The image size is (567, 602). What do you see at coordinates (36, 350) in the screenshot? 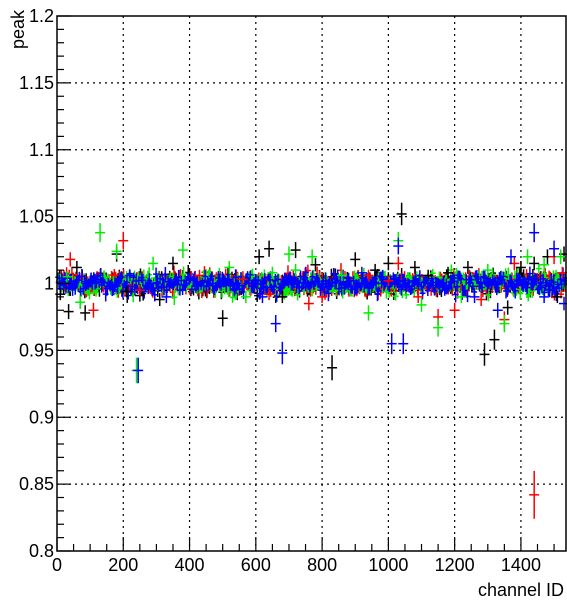
I see `y-tick-label: 0.95` at bounding box center [36, 350].